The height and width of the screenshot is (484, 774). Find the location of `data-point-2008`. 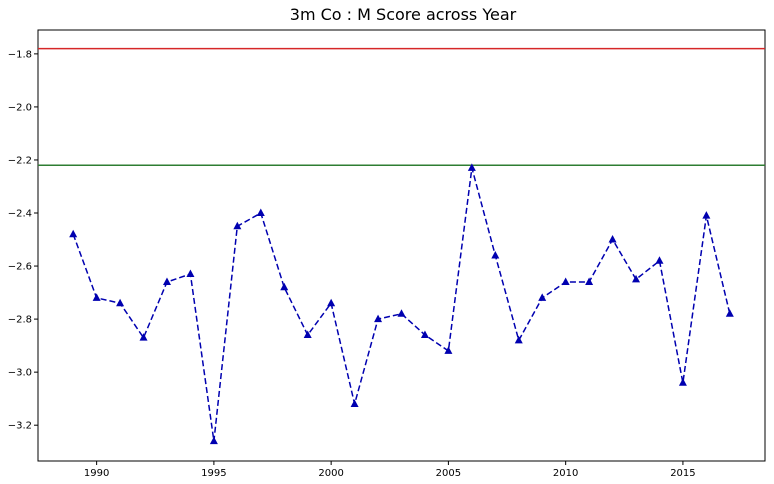

data-point-2008 is located at coordinates (518, 339).